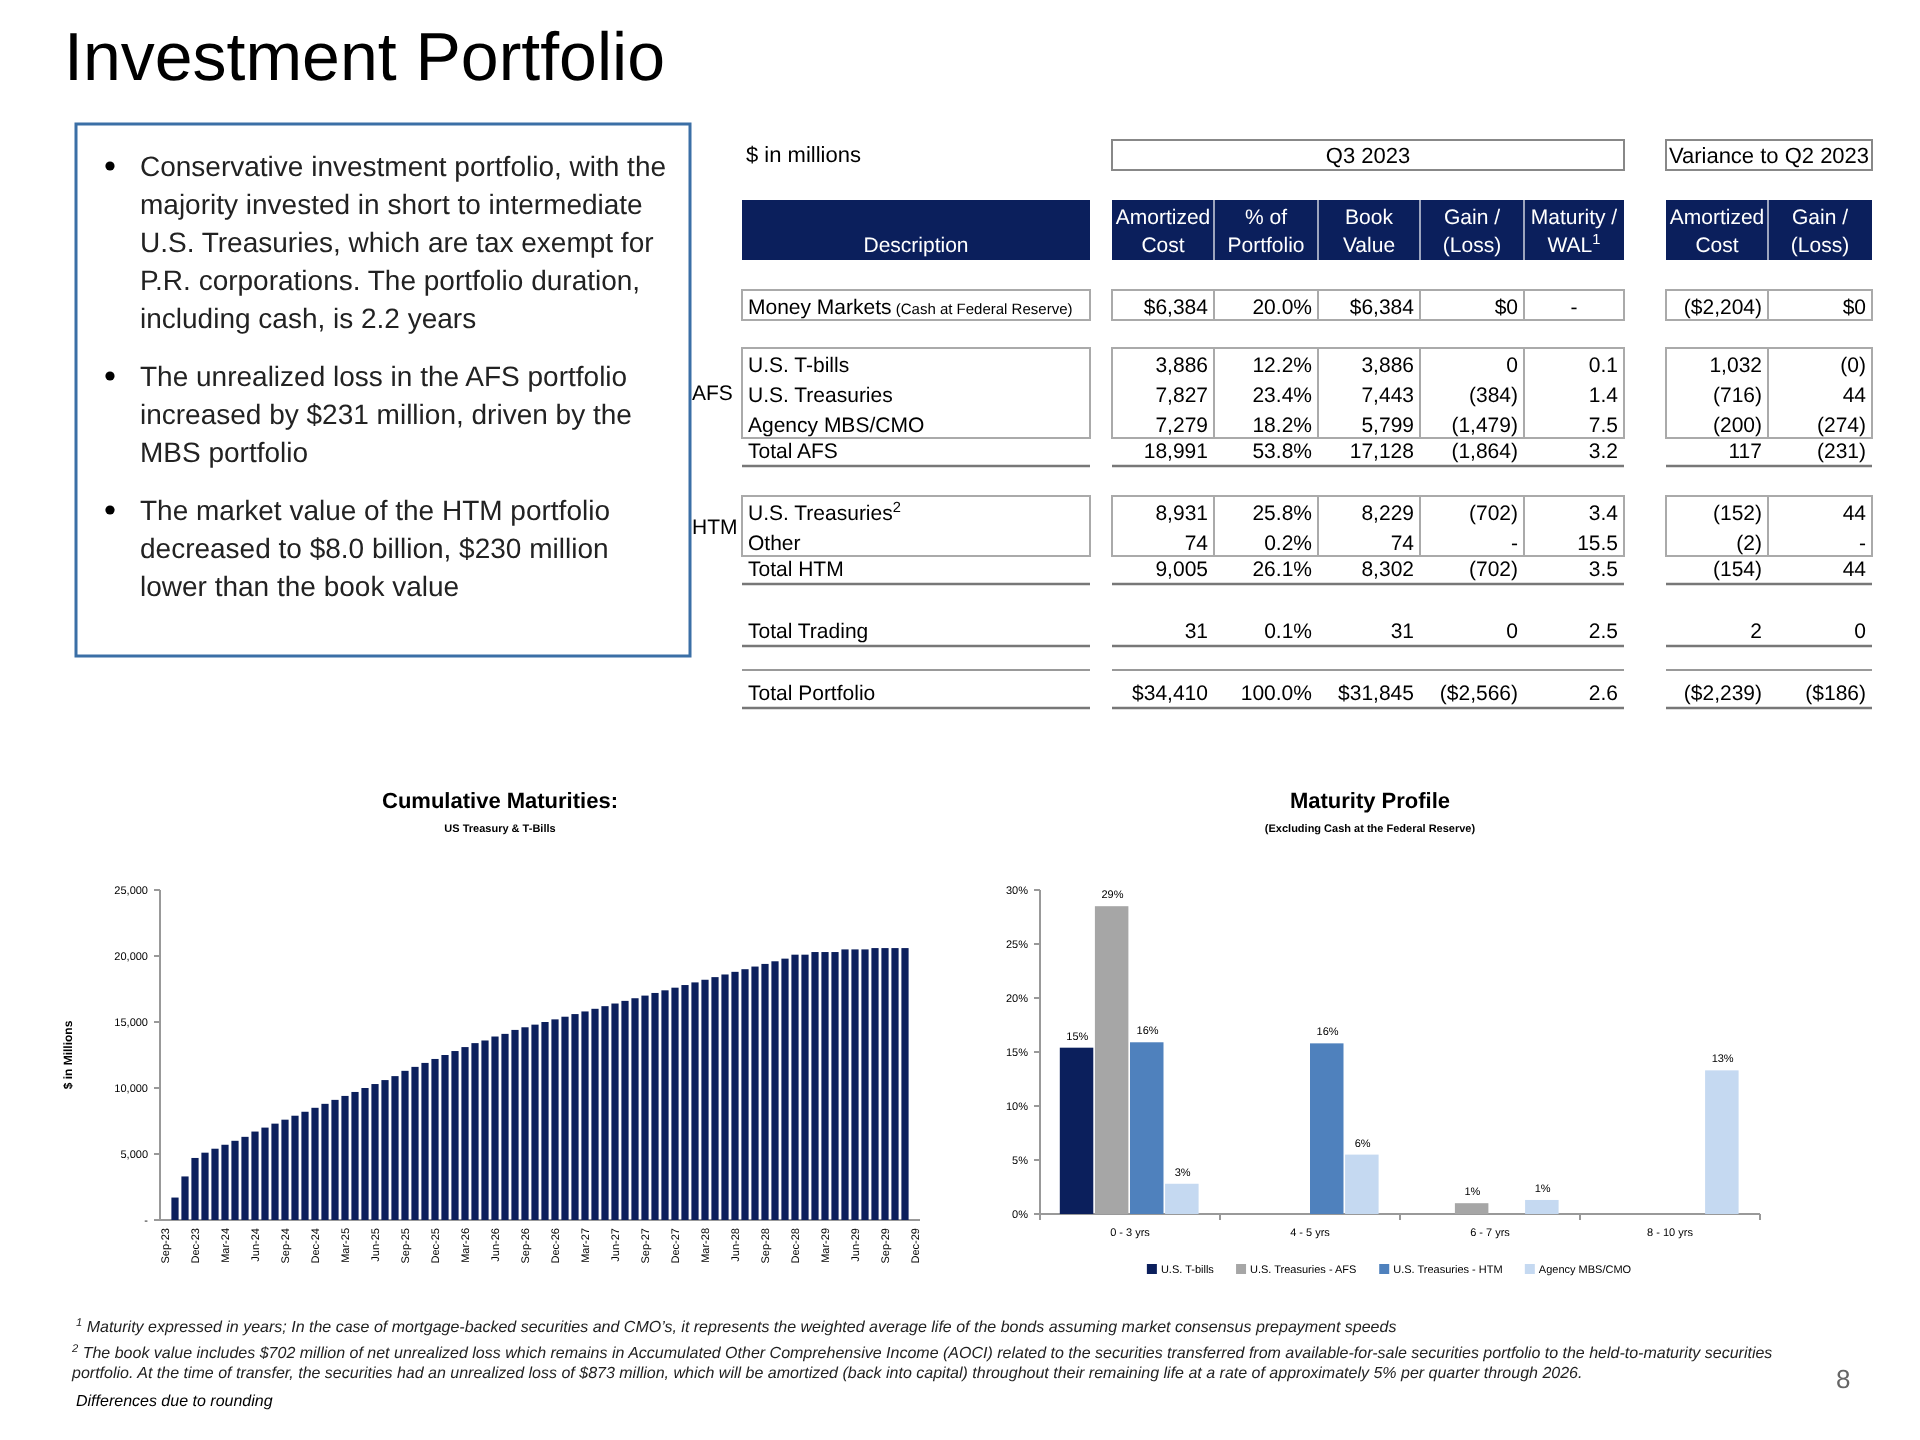 The image size is (1920, 1440). What do you see at coordinates (712, 394) in the screenshot?
I see `text: AFS` at bounding box center [712, 394].